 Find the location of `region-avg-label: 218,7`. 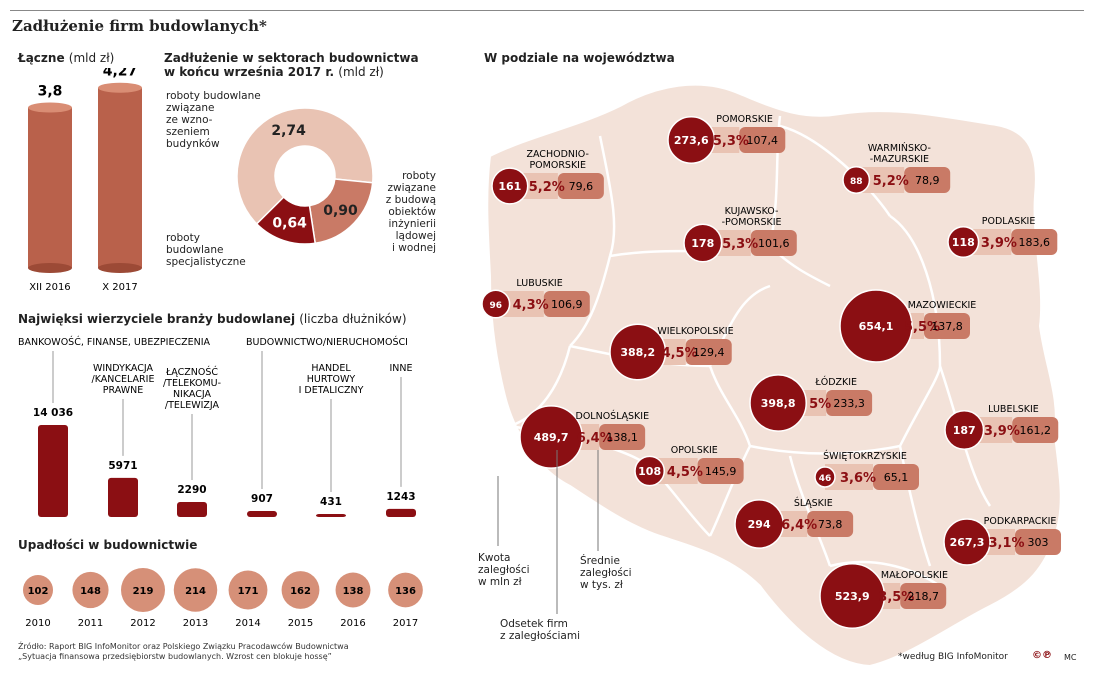

region-avg-label: 218,7 is located at coordinates (923, 596).